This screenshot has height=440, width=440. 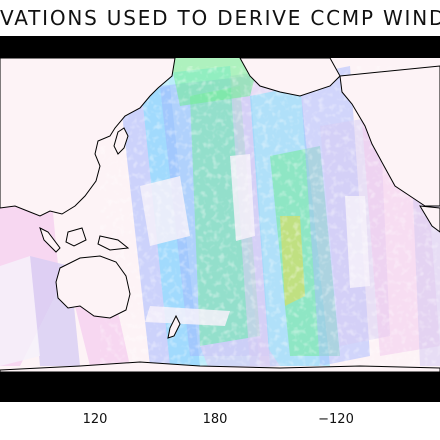 I want to click on top-black-band, so click(x=220, y=47).